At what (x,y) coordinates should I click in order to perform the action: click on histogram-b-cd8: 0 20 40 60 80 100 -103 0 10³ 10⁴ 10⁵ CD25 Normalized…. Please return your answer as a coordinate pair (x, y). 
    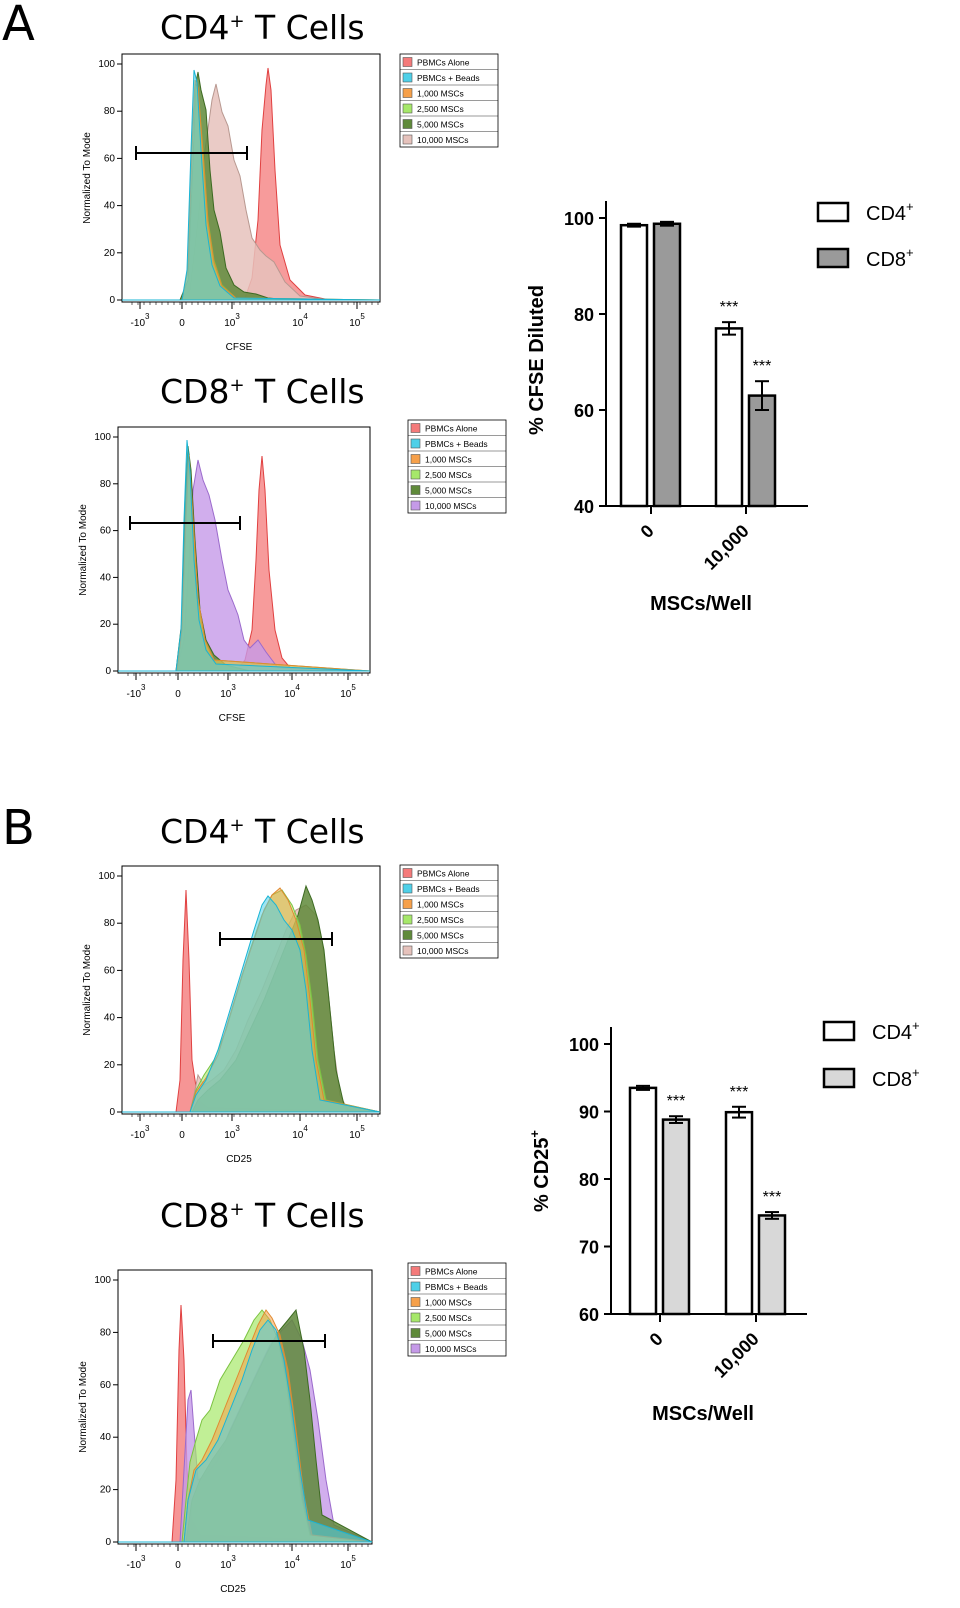
    Looking at the image, I should click on (292, 1428).